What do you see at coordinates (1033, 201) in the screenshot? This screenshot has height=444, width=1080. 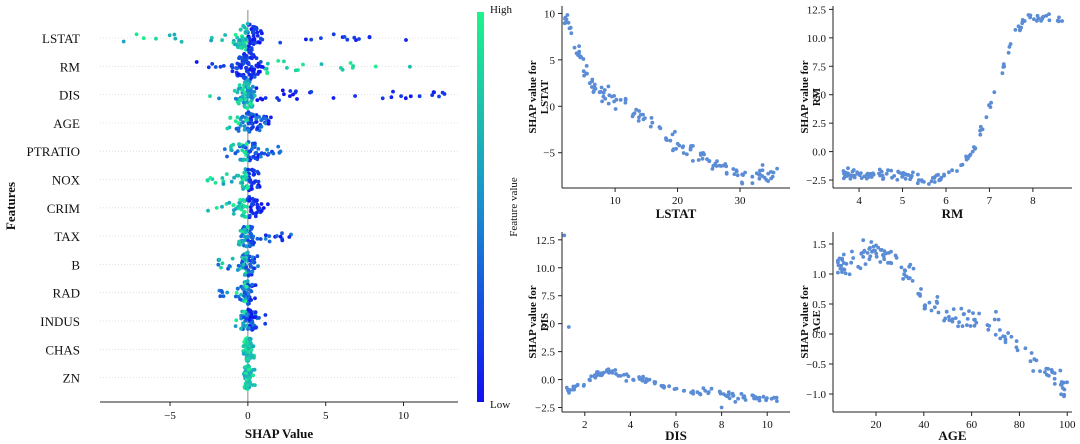 I see `x-tick-label: 8` at bounding box center [1033, 201].